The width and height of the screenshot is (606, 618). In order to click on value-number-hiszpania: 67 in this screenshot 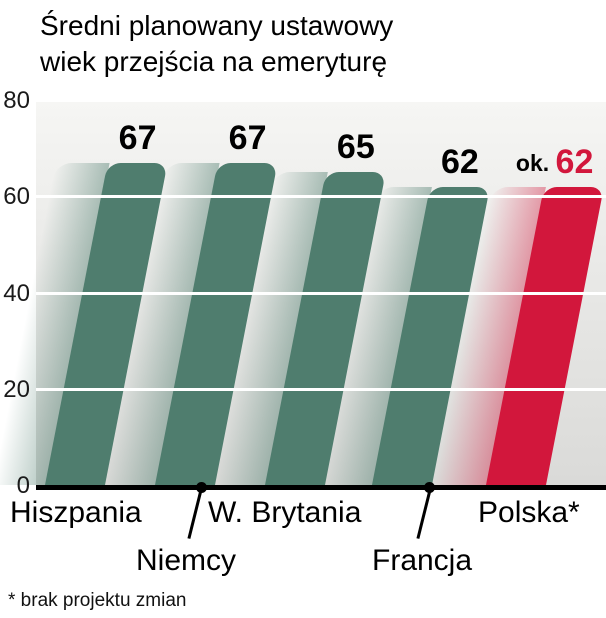, I will do `click(137, 138)`.